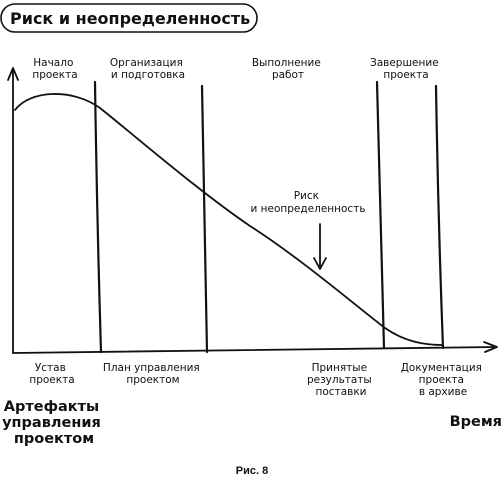 The width and height of the screenshot is (504, 481). Describe the element at coordinates (476, 422) in the screenshot. I see `x-axis-label: Время` at that location.